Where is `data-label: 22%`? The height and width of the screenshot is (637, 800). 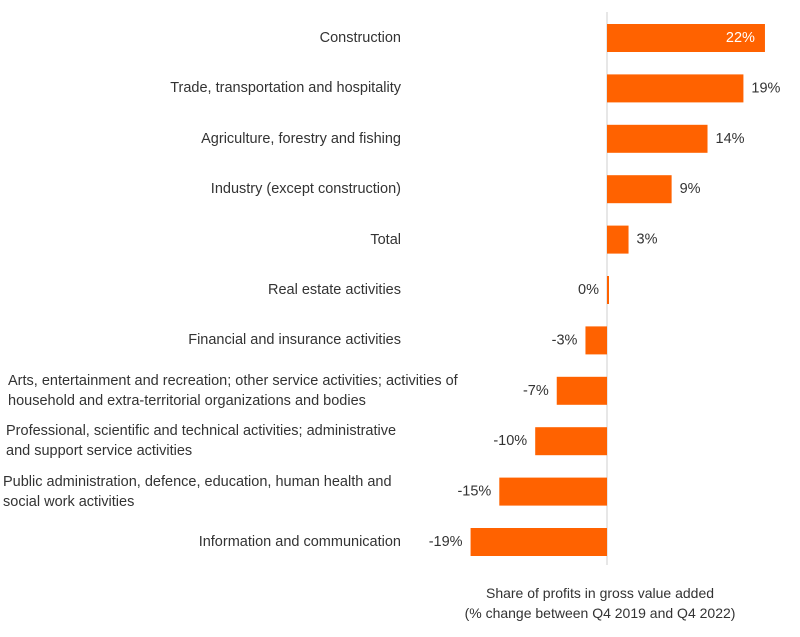 data-label: 22% is located at coordinates (740, 38).